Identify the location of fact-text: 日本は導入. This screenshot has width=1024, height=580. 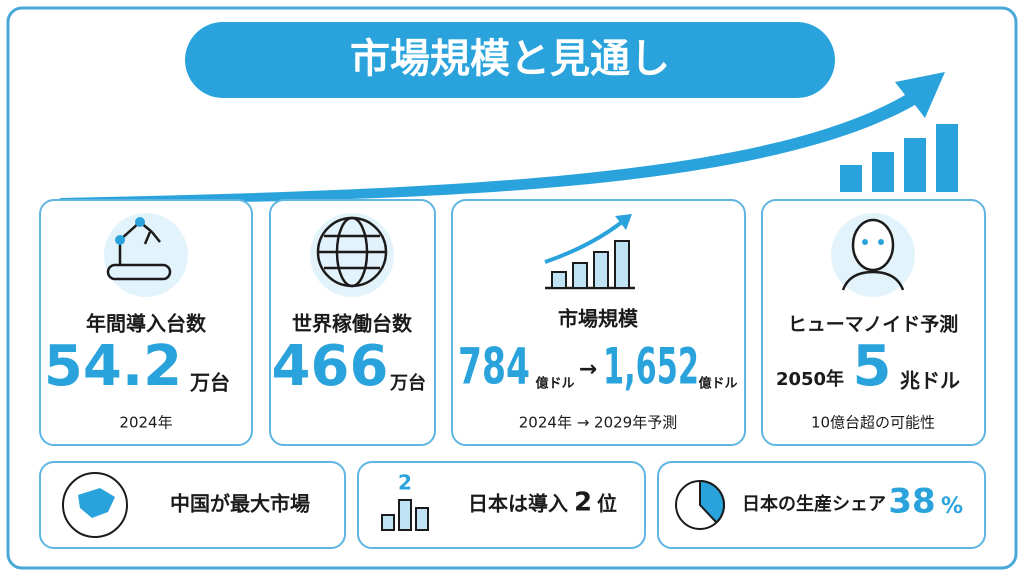
(518, 504).